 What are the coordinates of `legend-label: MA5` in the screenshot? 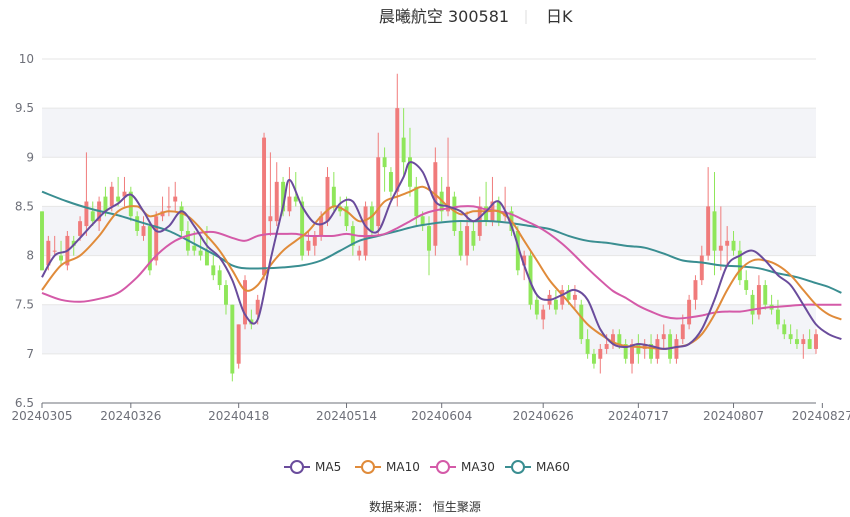 It's located at (328, 467).